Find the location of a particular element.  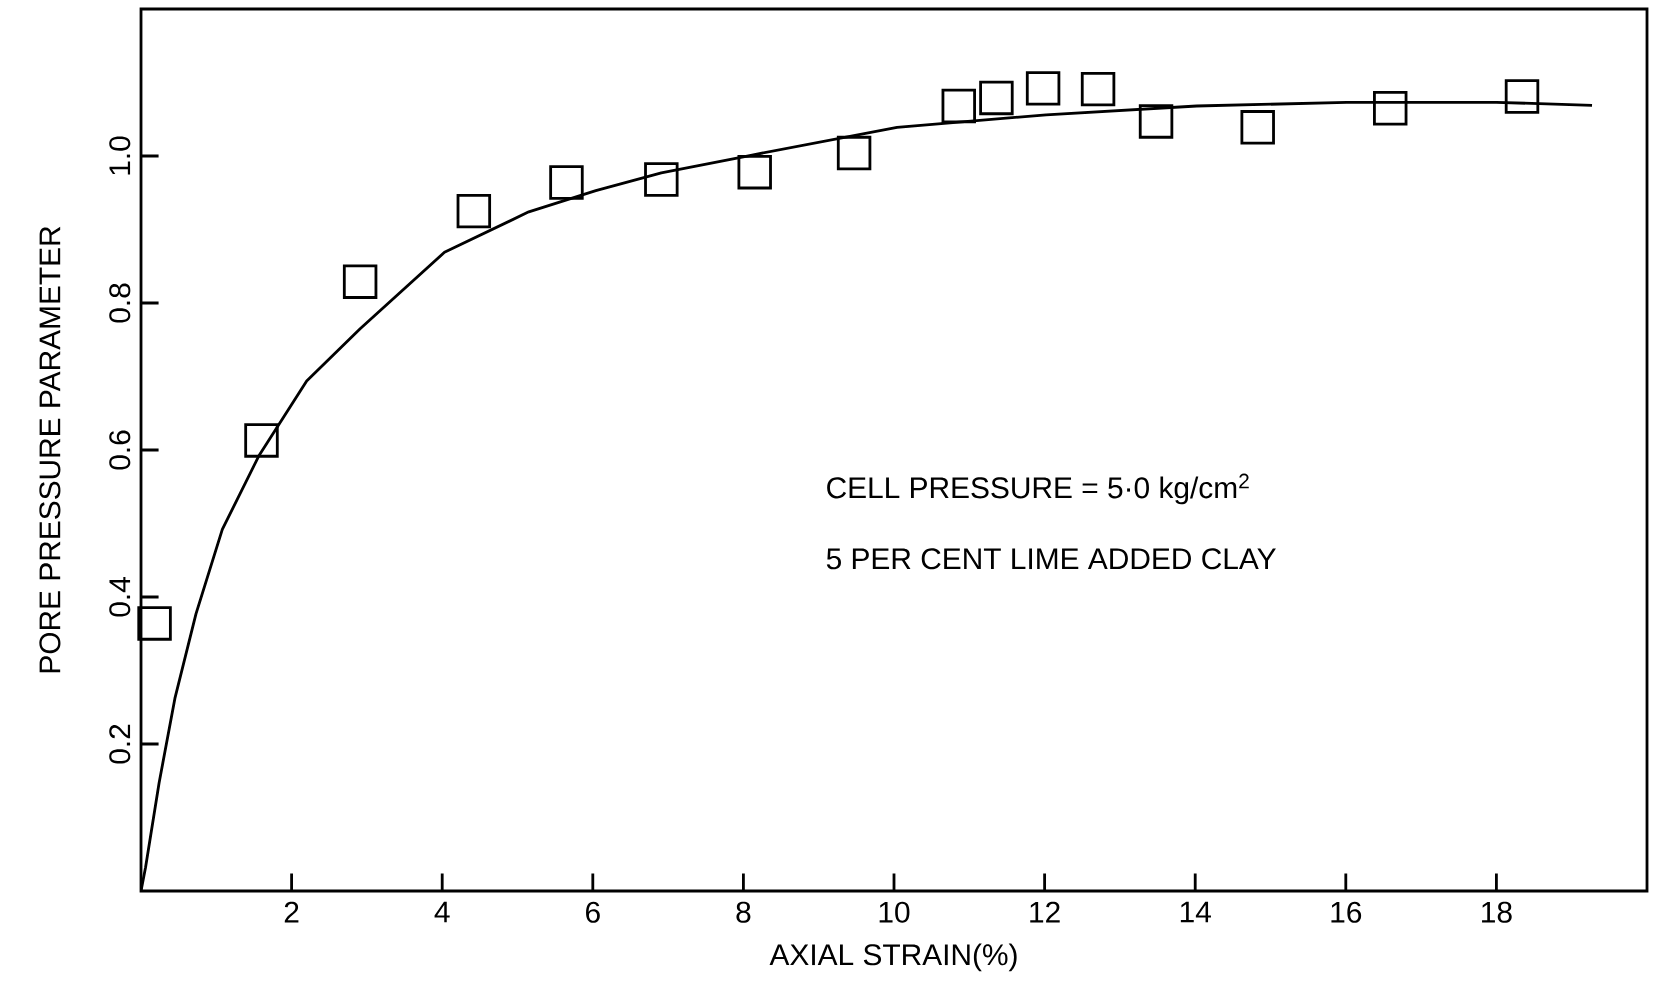

x-tick-label: 18 is located at coordinates (1497, 912).